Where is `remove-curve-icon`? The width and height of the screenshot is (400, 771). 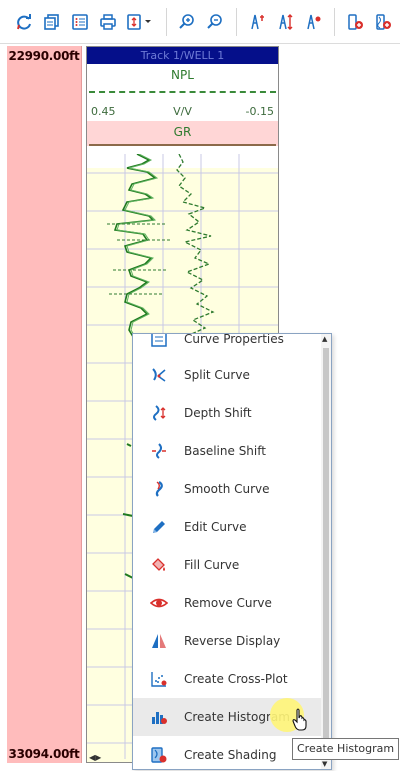
remove-curve-icon is located at coordinates (159, 603).